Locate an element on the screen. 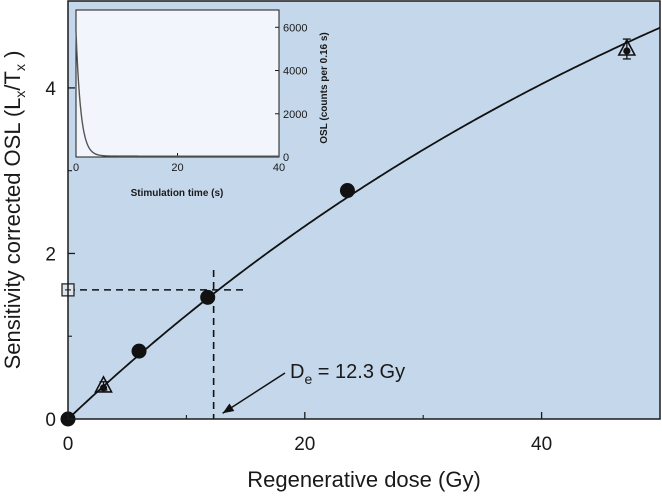 This screenshot has height=499, width=662. inset-frame is located at coordinates (177, 83).